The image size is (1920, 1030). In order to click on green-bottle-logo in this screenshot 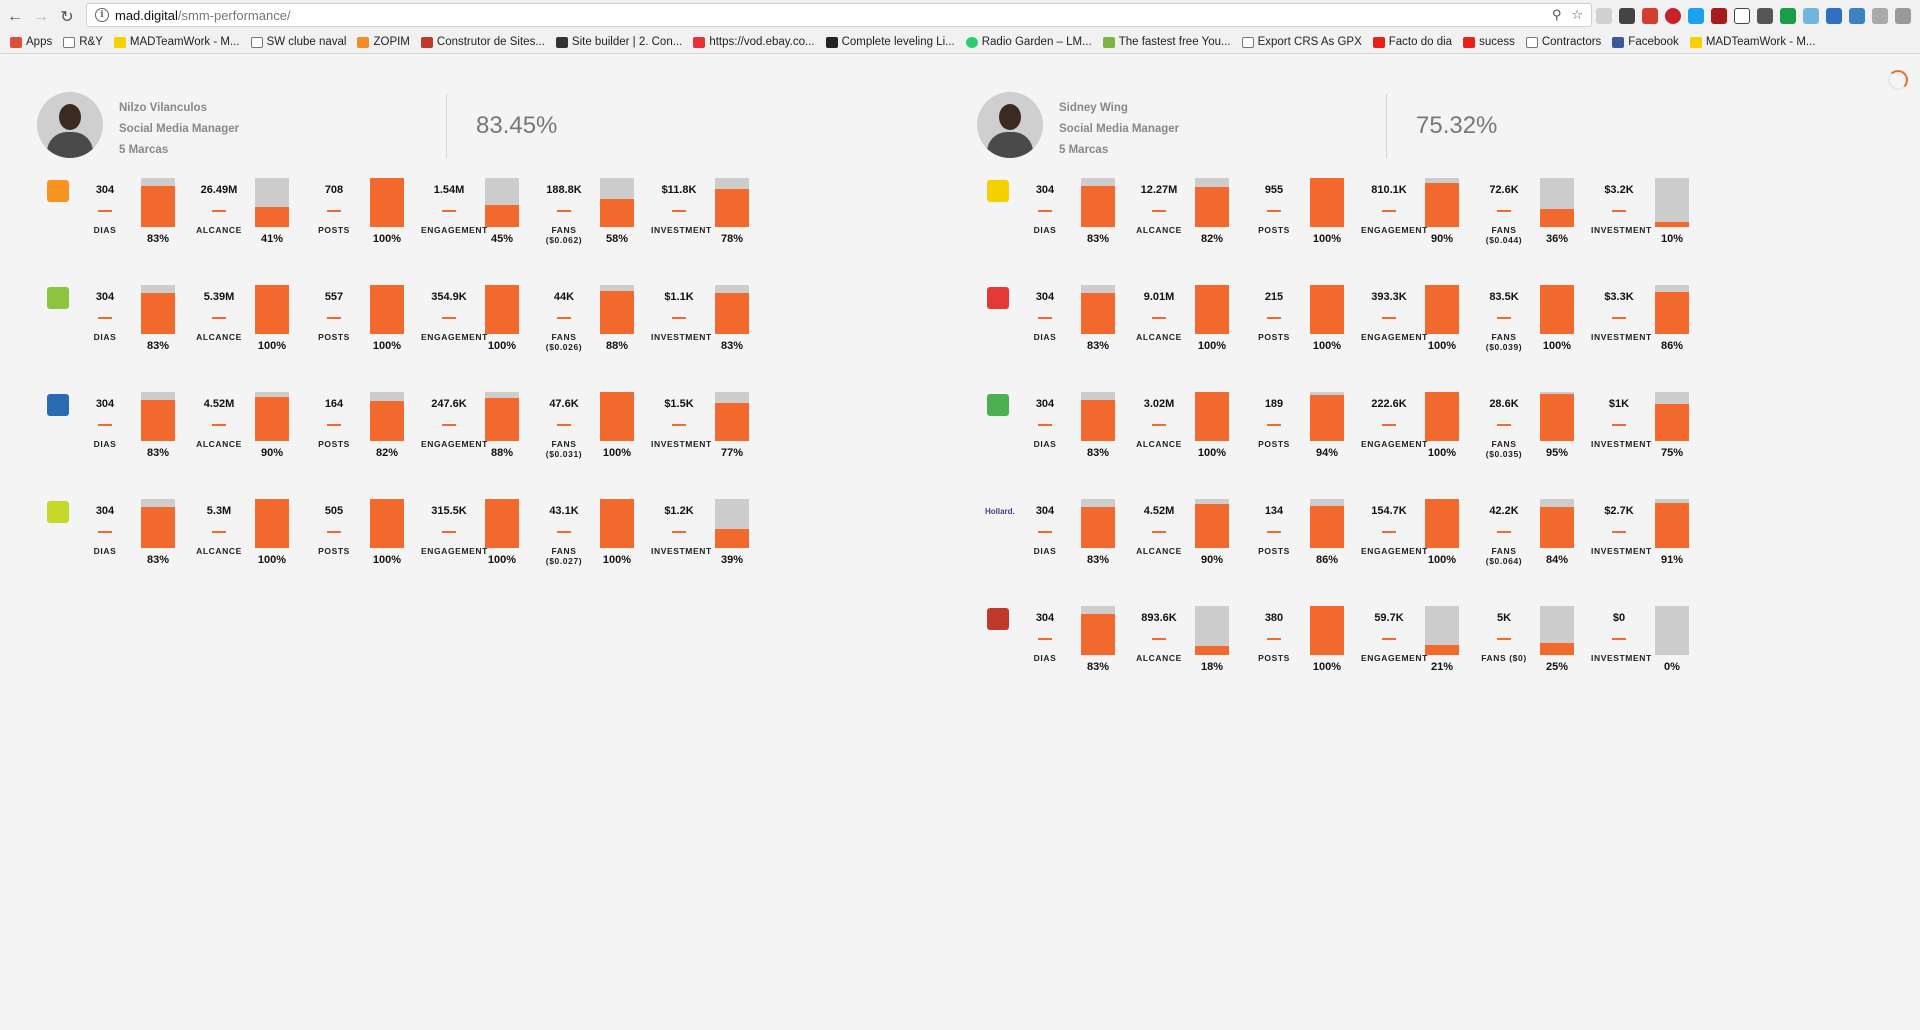, I will do `click(998, 405)`.